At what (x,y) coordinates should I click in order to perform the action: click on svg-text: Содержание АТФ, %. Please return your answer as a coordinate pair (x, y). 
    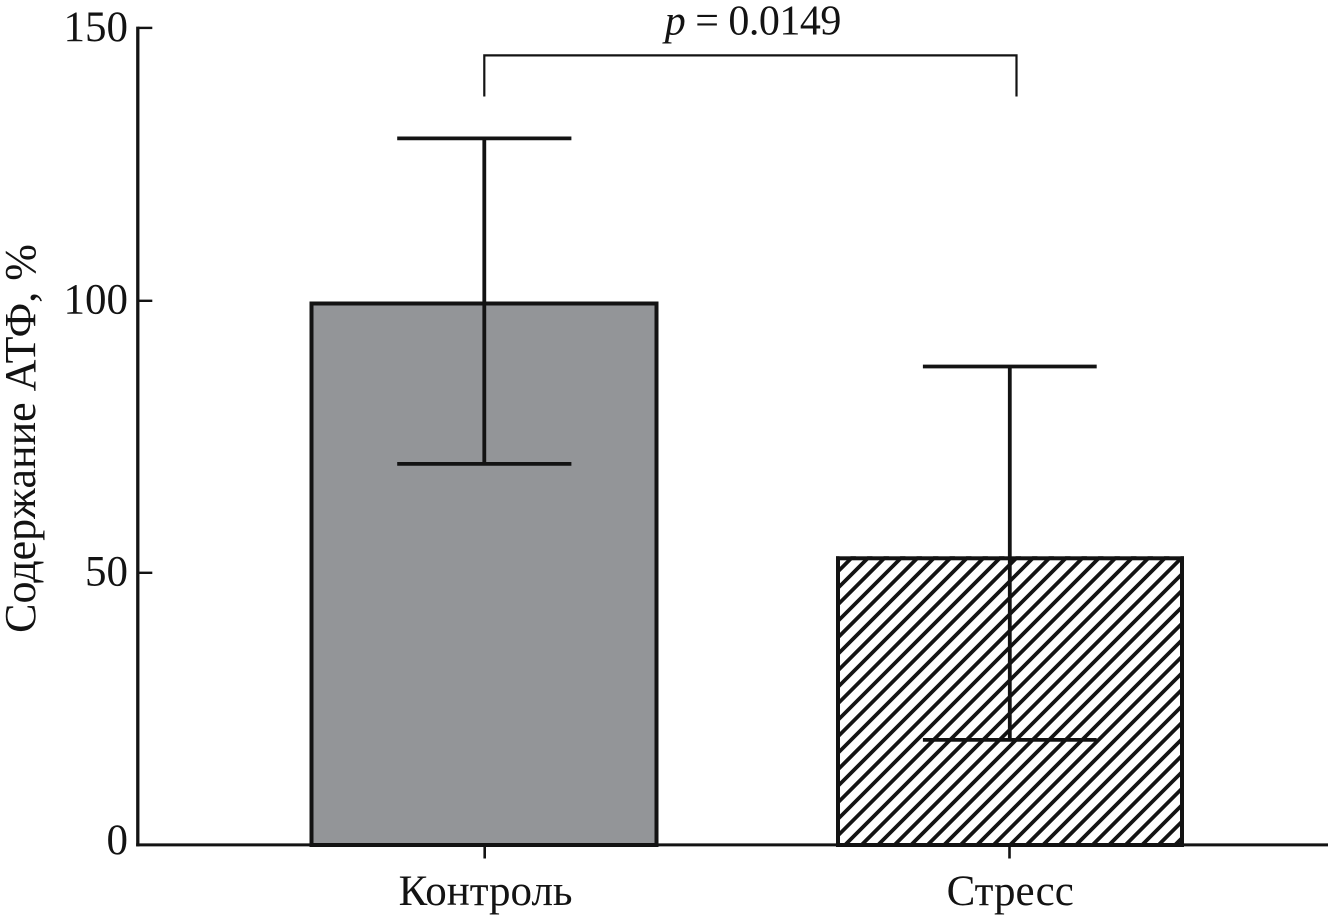
    Looking at the image, I should click on (22, 438).